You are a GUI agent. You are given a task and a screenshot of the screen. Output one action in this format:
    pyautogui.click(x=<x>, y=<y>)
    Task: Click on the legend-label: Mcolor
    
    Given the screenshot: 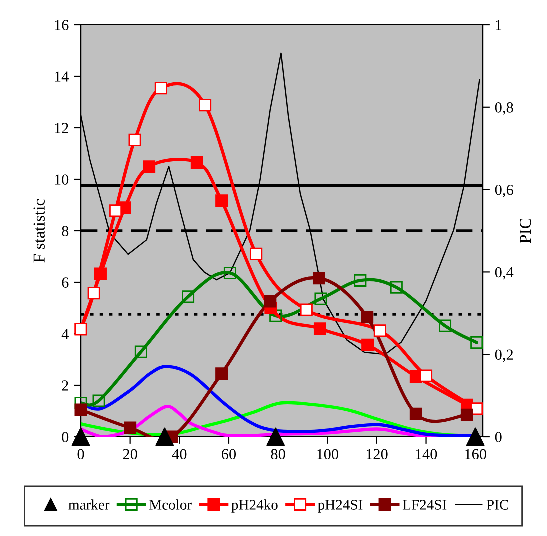 What is the action you would take?
    pyautogui.click(x=171, y=505)
    